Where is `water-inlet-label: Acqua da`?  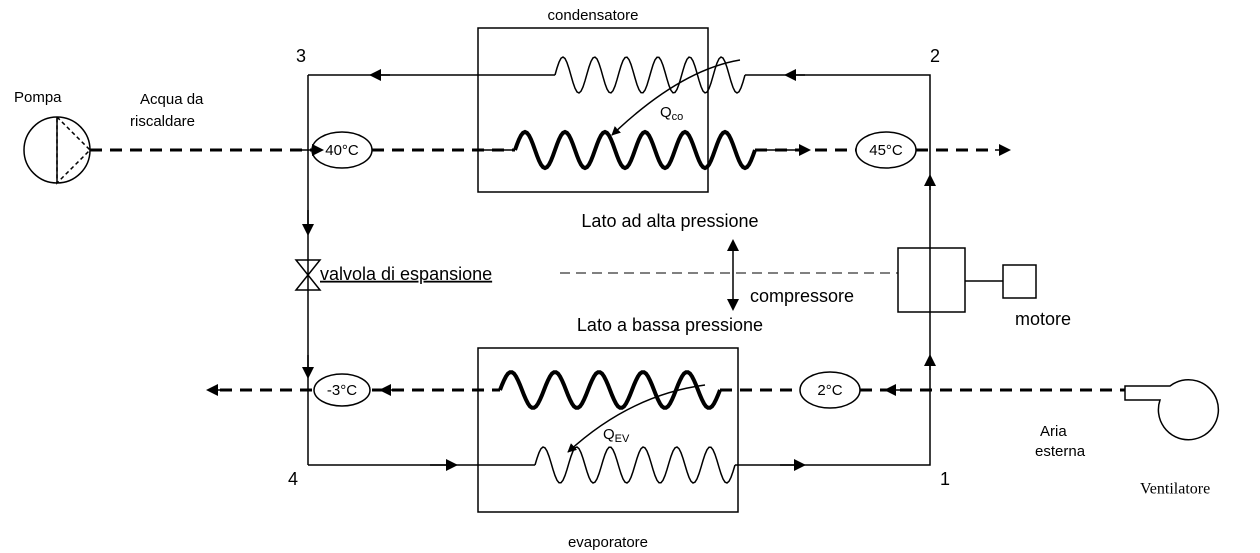 water-inlet-label: Acqua da is located at coordinates (172, 99).